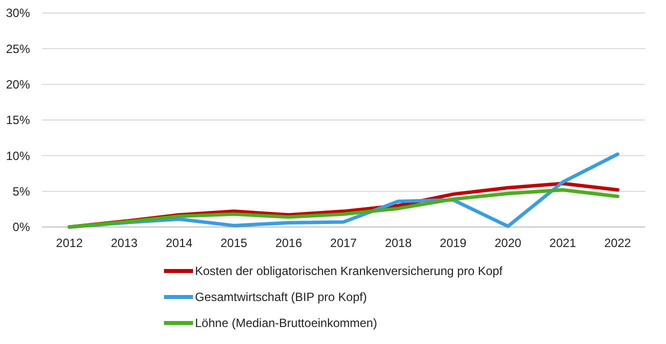 The height and width of the screenshot is (344, 666). What do you see at coordinates (21, 227) in the screenshot?
I see `y-tick-label: 0%` at bounding box center [21, 227].